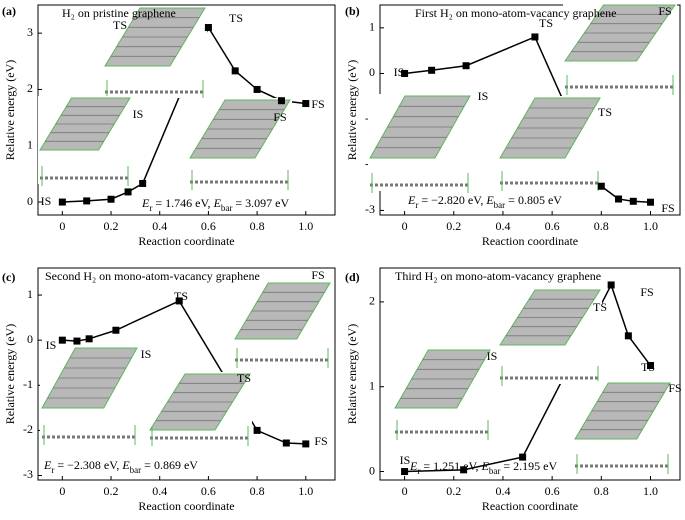 This screenshot has height=520, width=685. What do you see at coordinates (30, 32) in the screenshot?
I see `y-tick-label: 3` at bounding box center [30, 32].